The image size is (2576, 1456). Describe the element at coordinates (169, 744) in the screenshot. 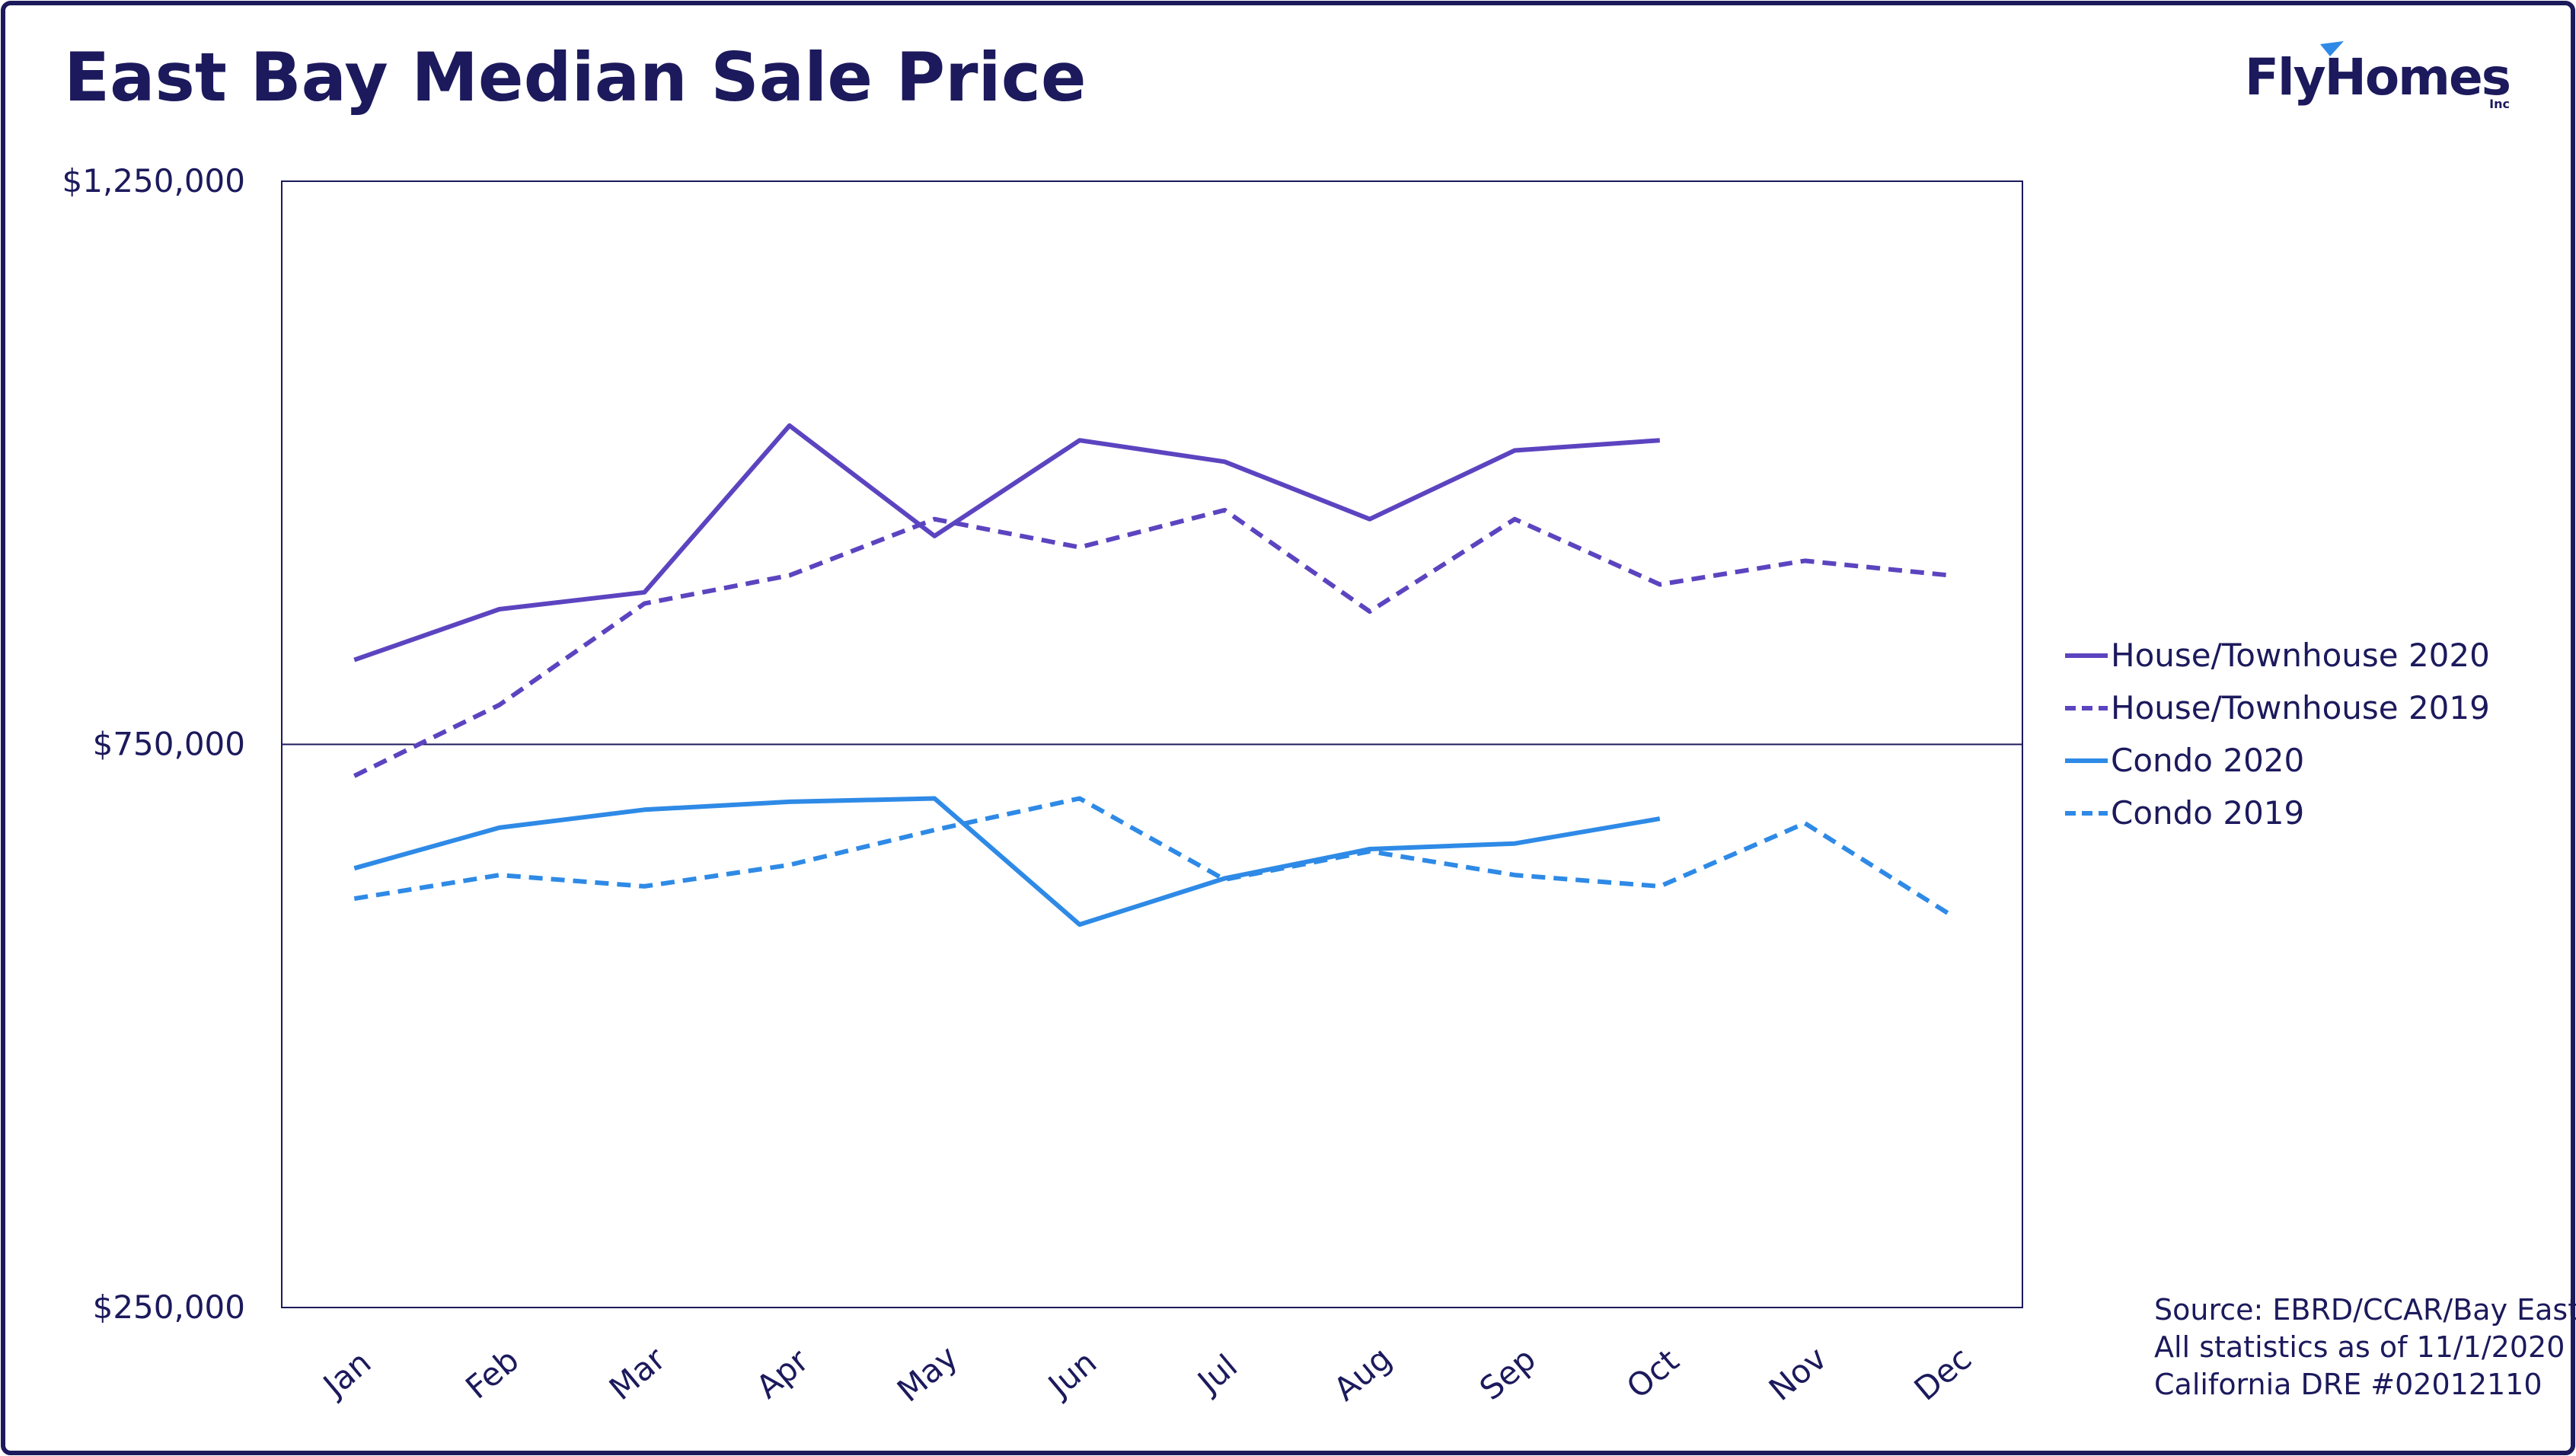

I see `y-tick-label: $750,000` at that location.